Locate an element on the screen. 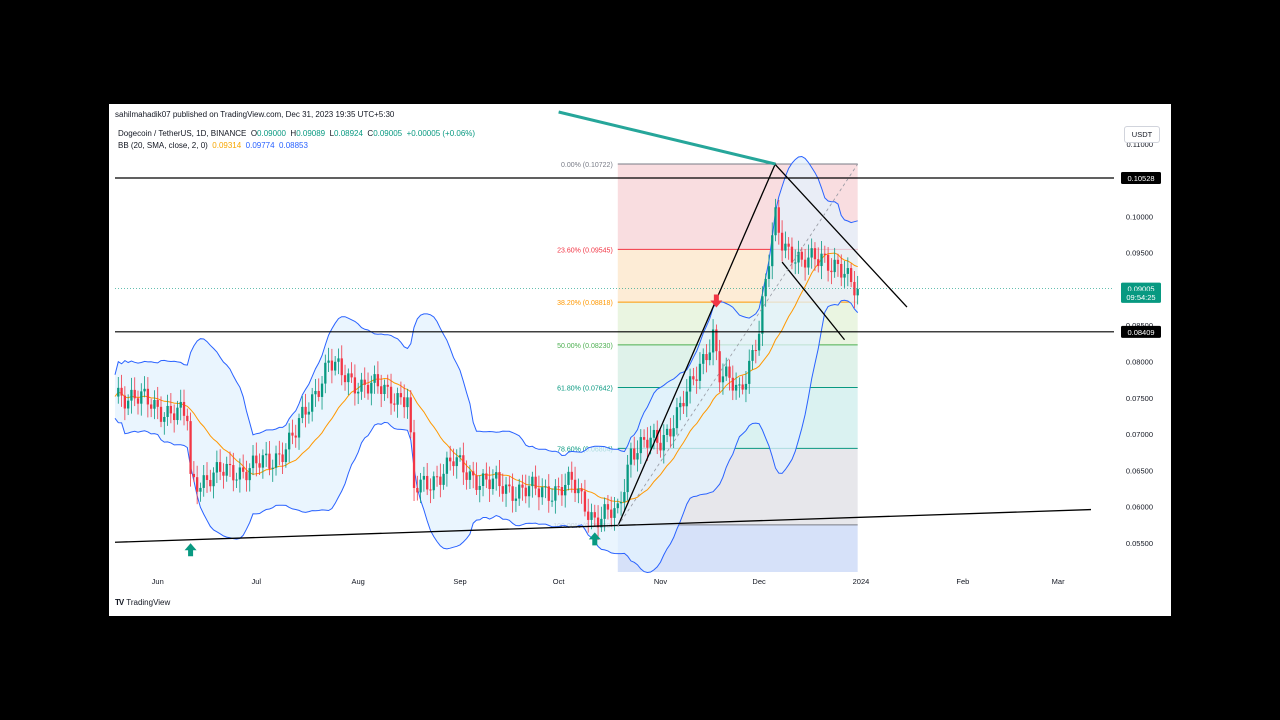 The height and width of the screenshot is (720, 1280). bb-label: BB (20, SMA, close, 2, 0) is located at coordinates (163, 145).